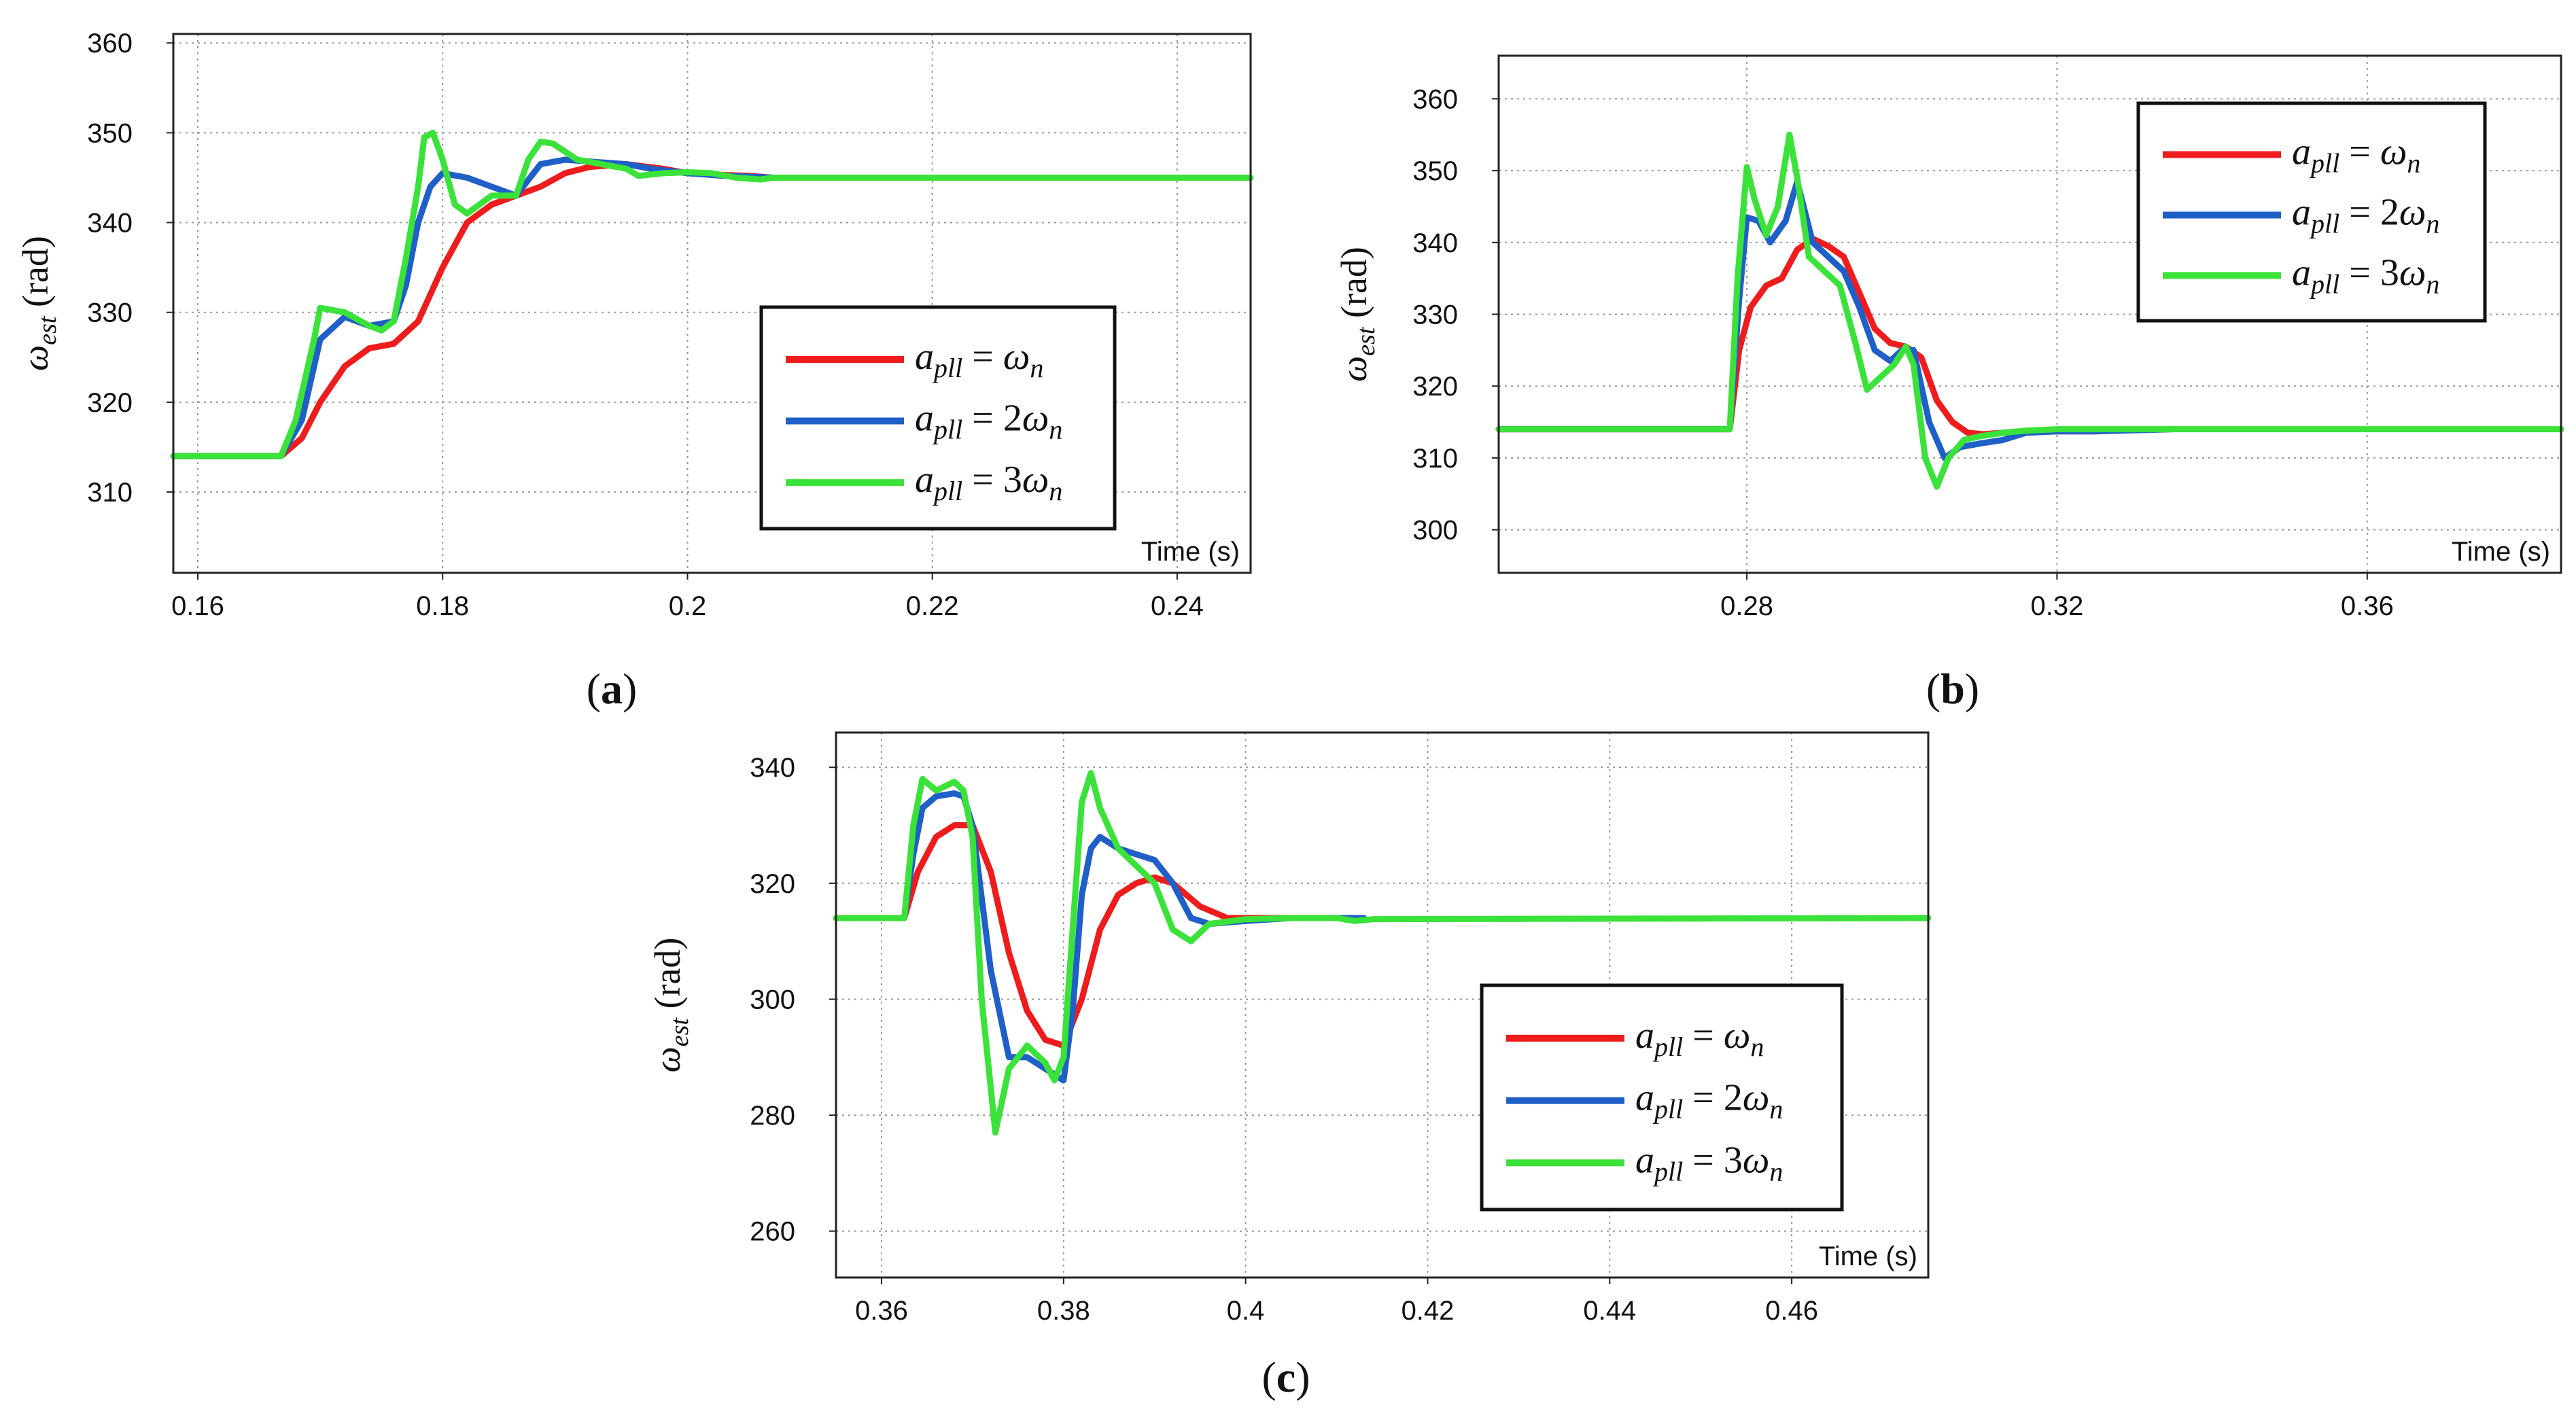 The height and width of the screenshot is (1427, 2576). What do you see at coordinates (2056, 606) in the screenshot?
I see `x-tick-label: 0.32` at bounding box center [2056, 606].